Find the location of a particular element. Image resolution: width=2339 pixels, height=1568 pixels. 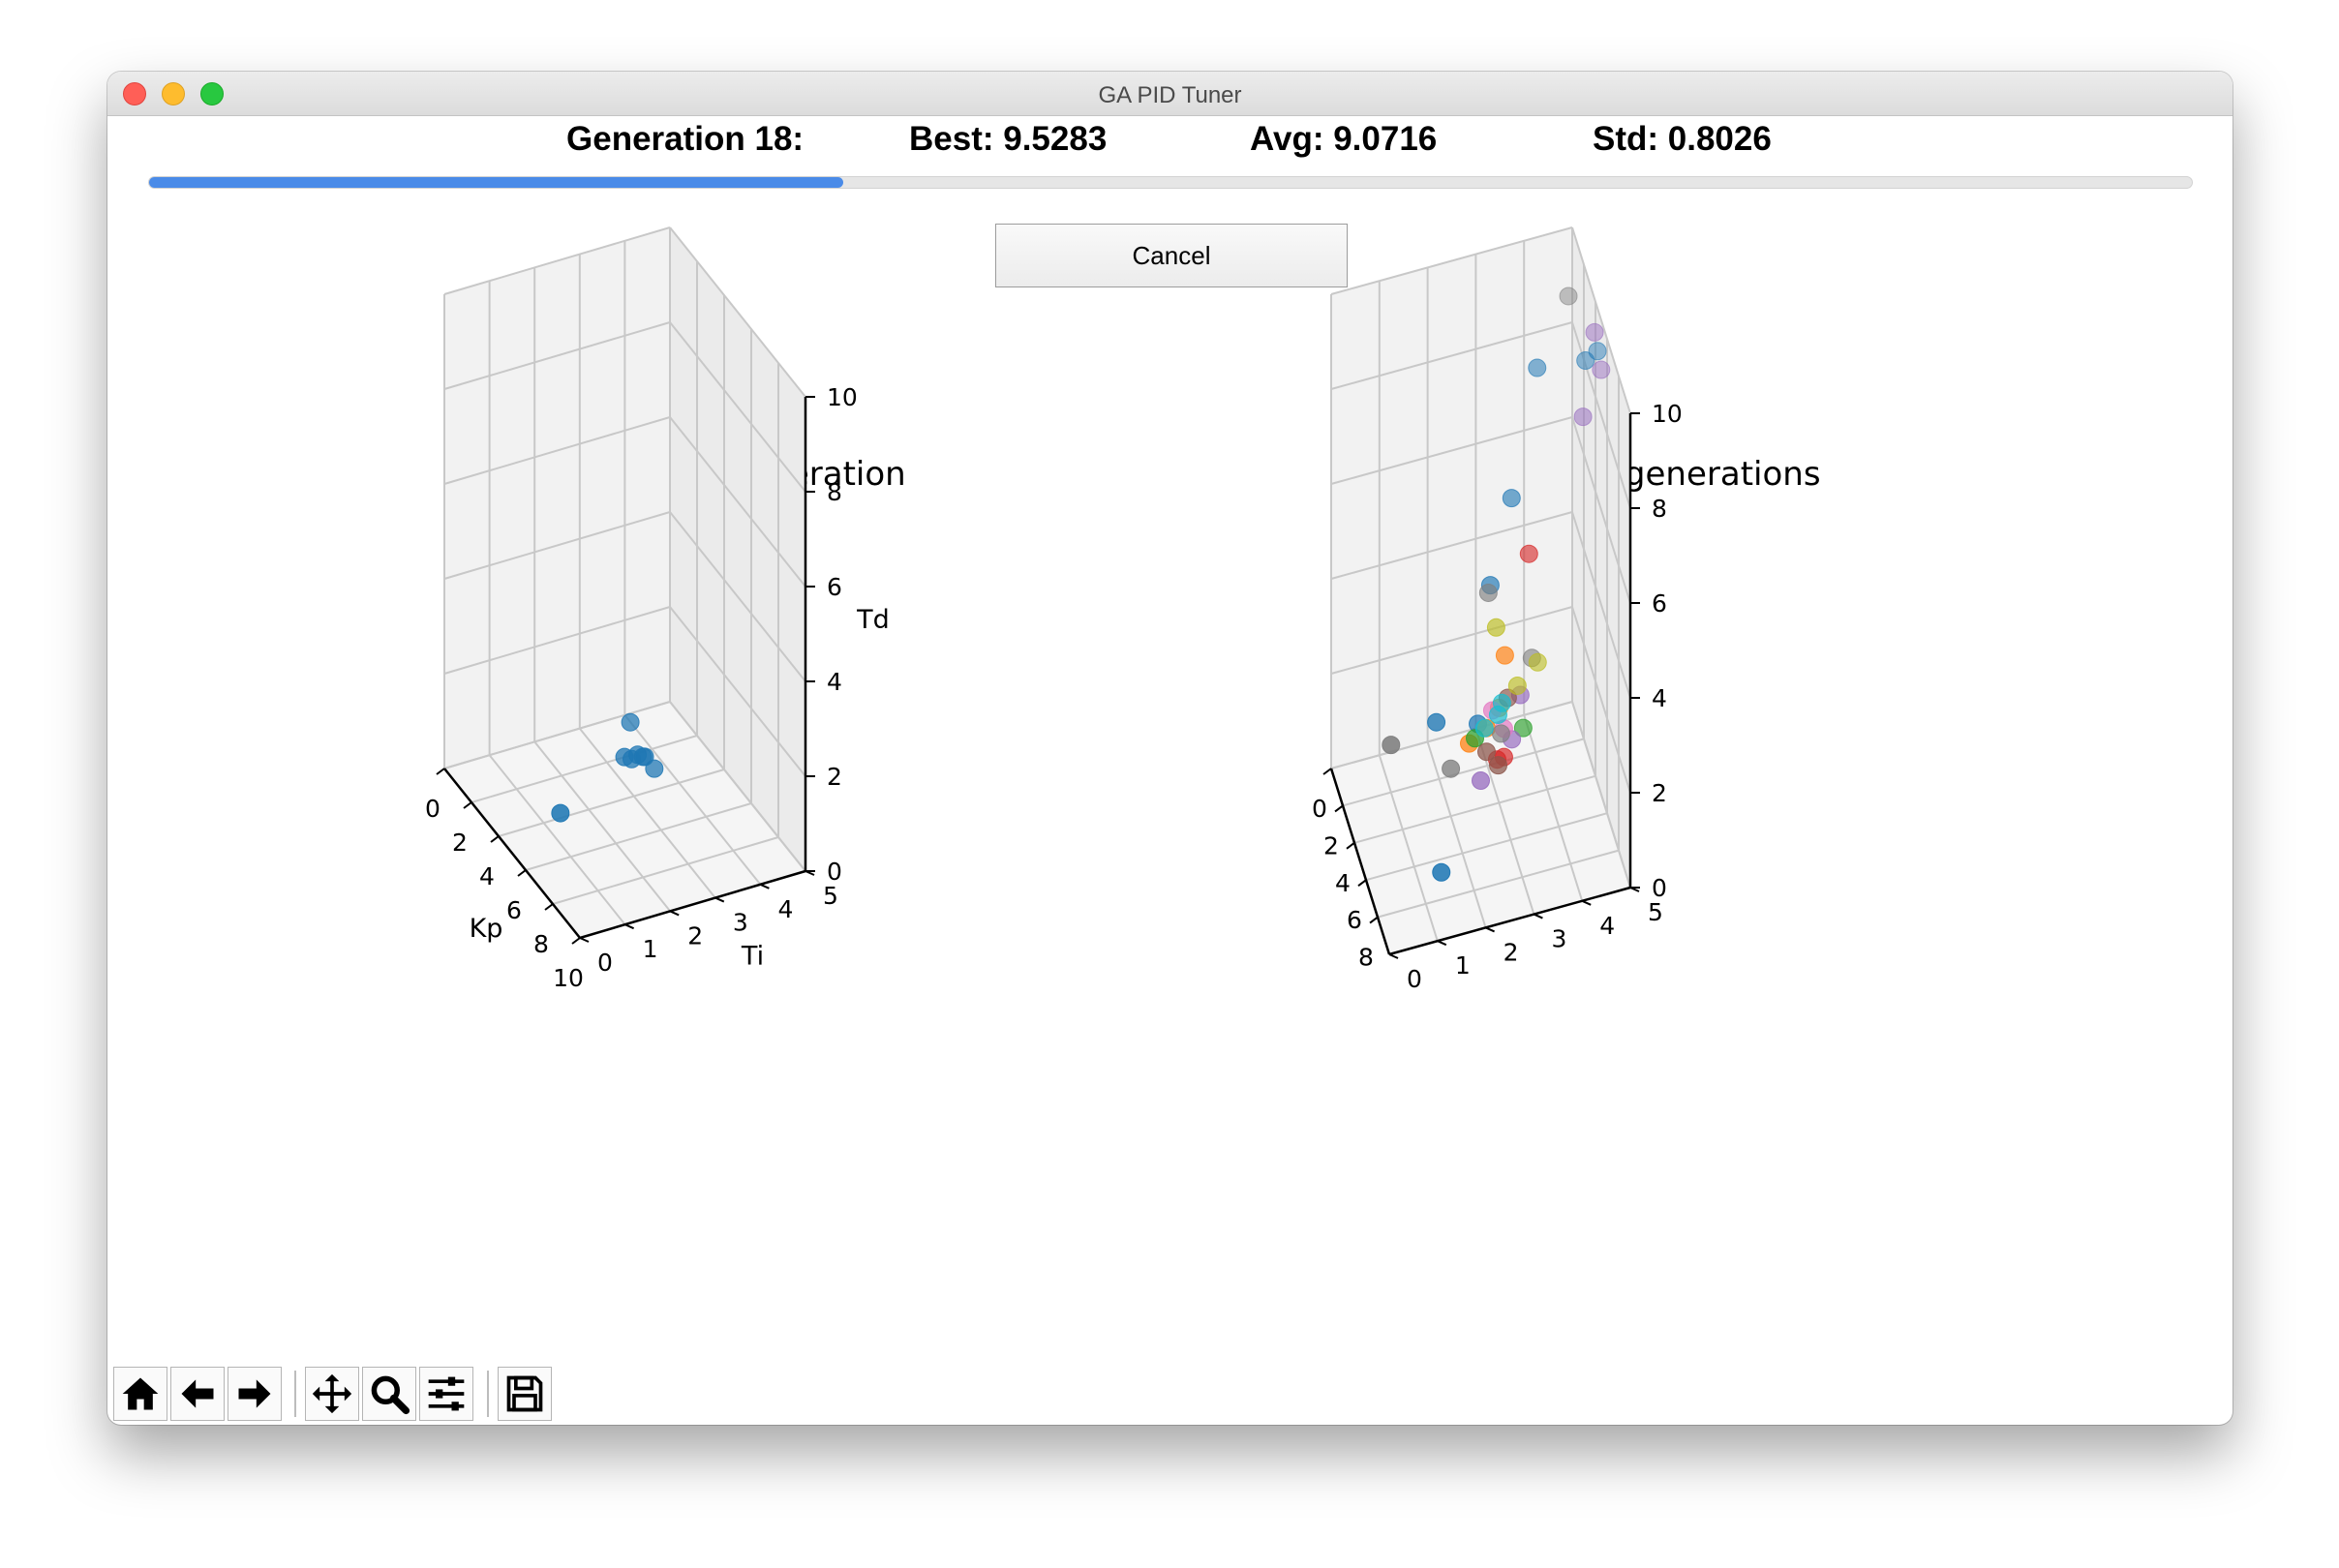

back-button is located at coordinates (197, 1394).